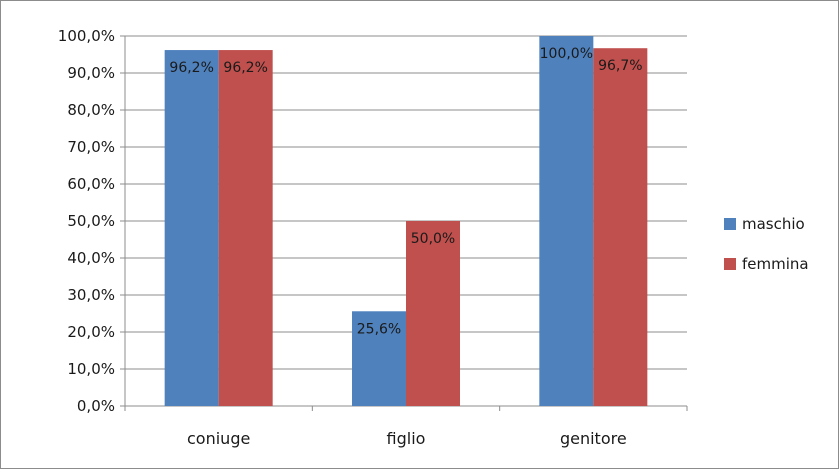 This screenshot has height=469, width=839. What do you see at coordinates (96, 406) in the screenshot?
I see `y-tick-label: 0,0%` at bounding box center [96, 406].